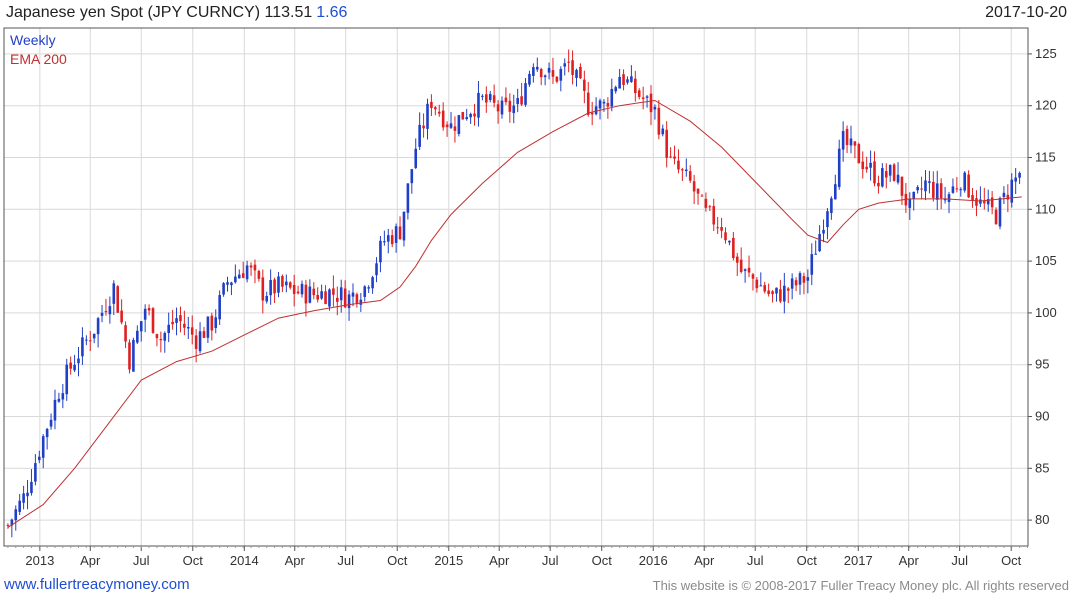  Describe the element at coordinates (244, 560) in the screenshot. I see `x-tick-label: 2014` at that location.